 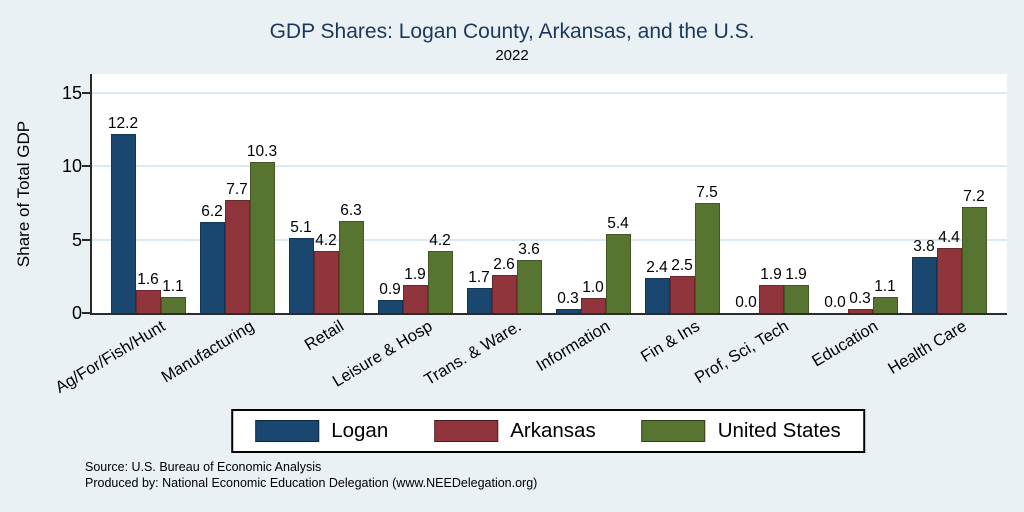 I want to click on legend: Logan Arkansas United States, so click(x=548, y=431).